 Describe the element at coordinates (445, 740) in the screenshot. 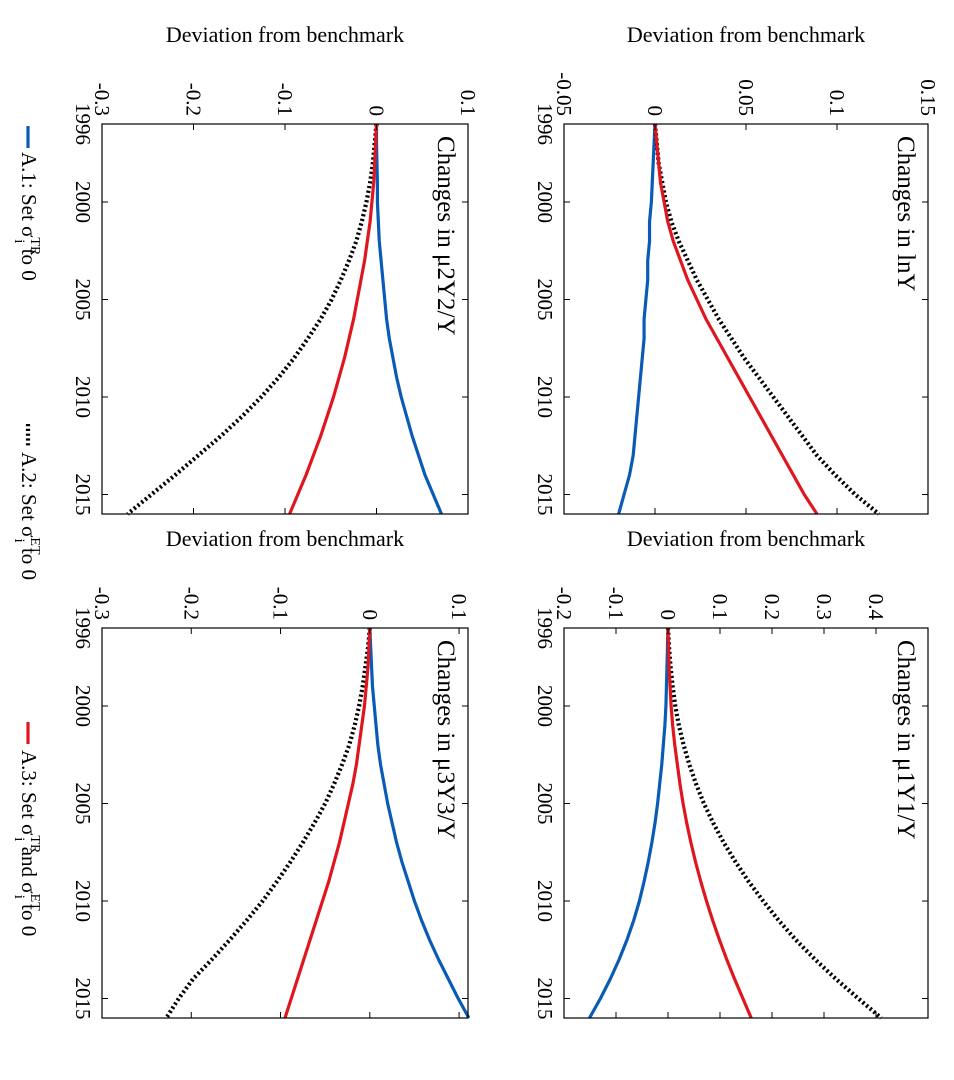

I see `panel-title: Changes in μ3Y3/Y` at that location.